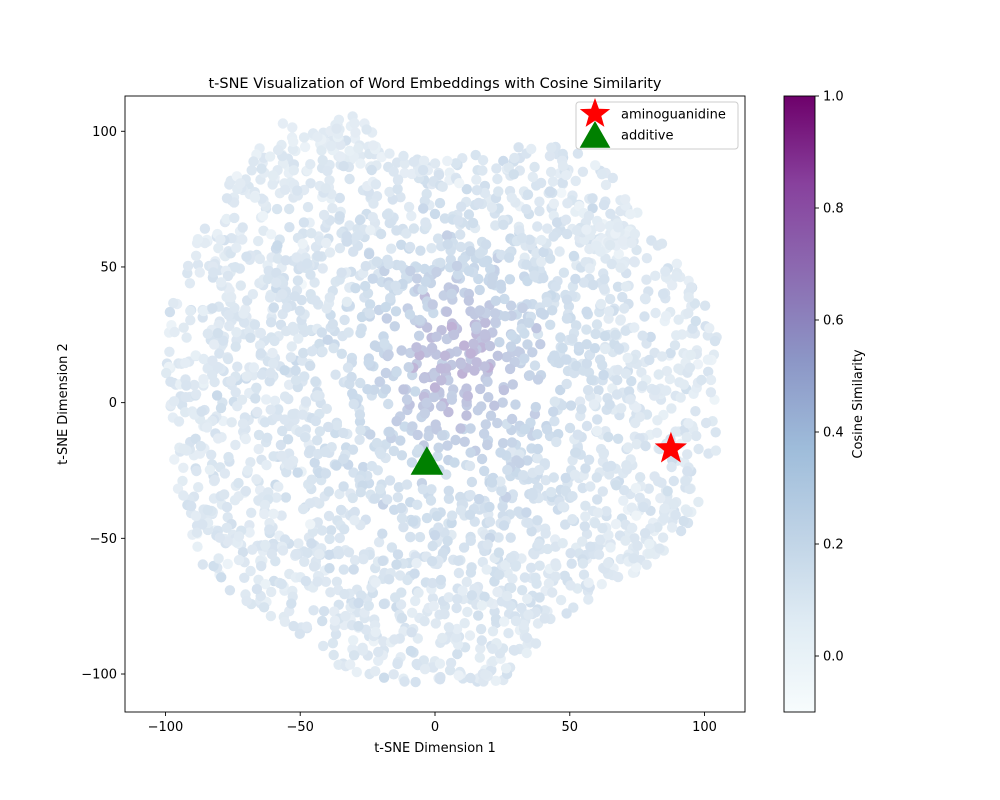 This screenshot has height=800, width=1000. I want to click on y-axis: −100 −50 0 50 100, so click(103, 404).